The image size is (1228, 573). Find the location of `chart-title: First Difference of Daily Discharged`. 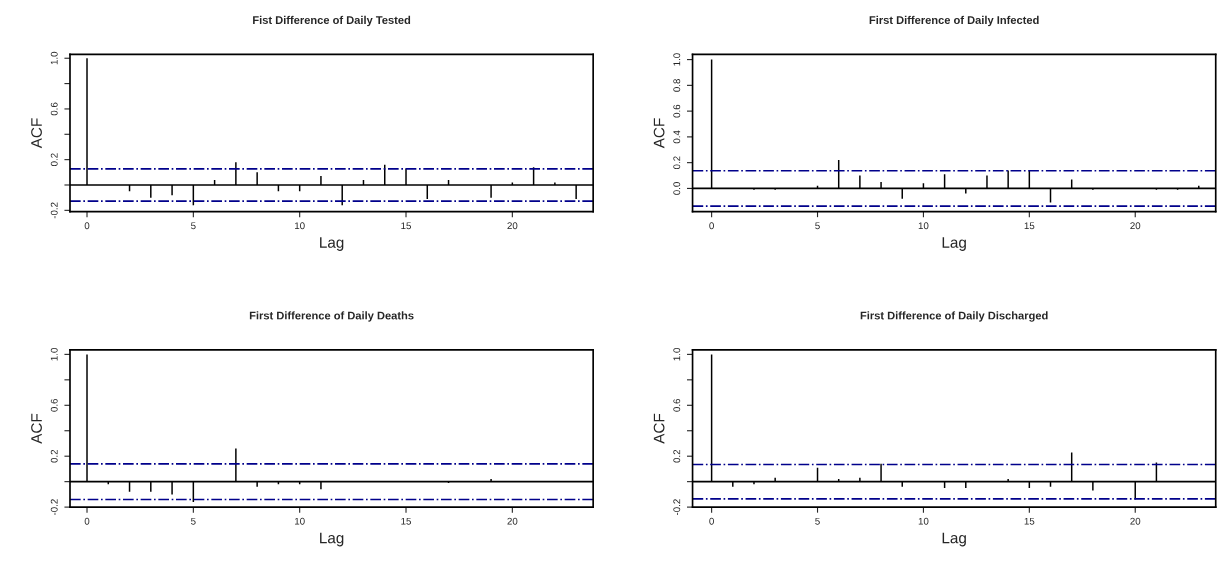

chart-title: First Difference of Daily Discharged is located at coordinates (954, 316).